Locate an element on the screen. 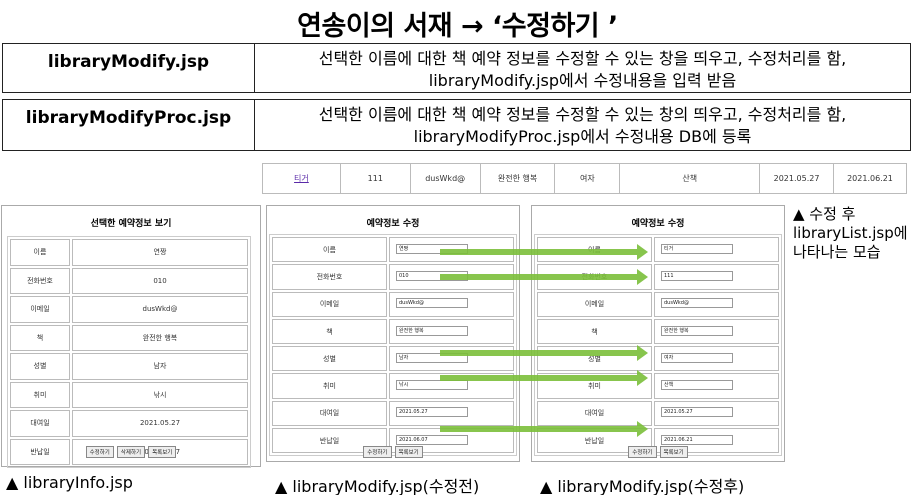  change-arrow-hobby is located at coordinates (544, 378).